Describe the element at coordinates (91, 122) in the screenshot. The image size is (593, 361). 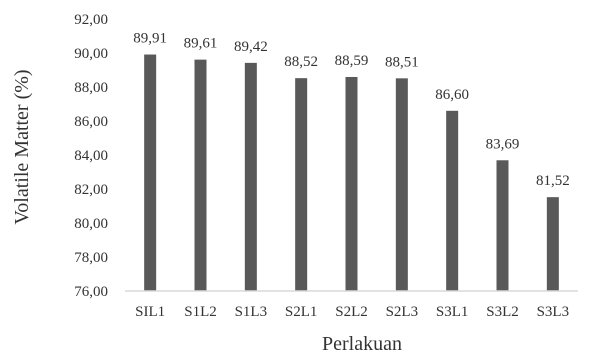
I see `y-tick-label: 86,00` at that location.